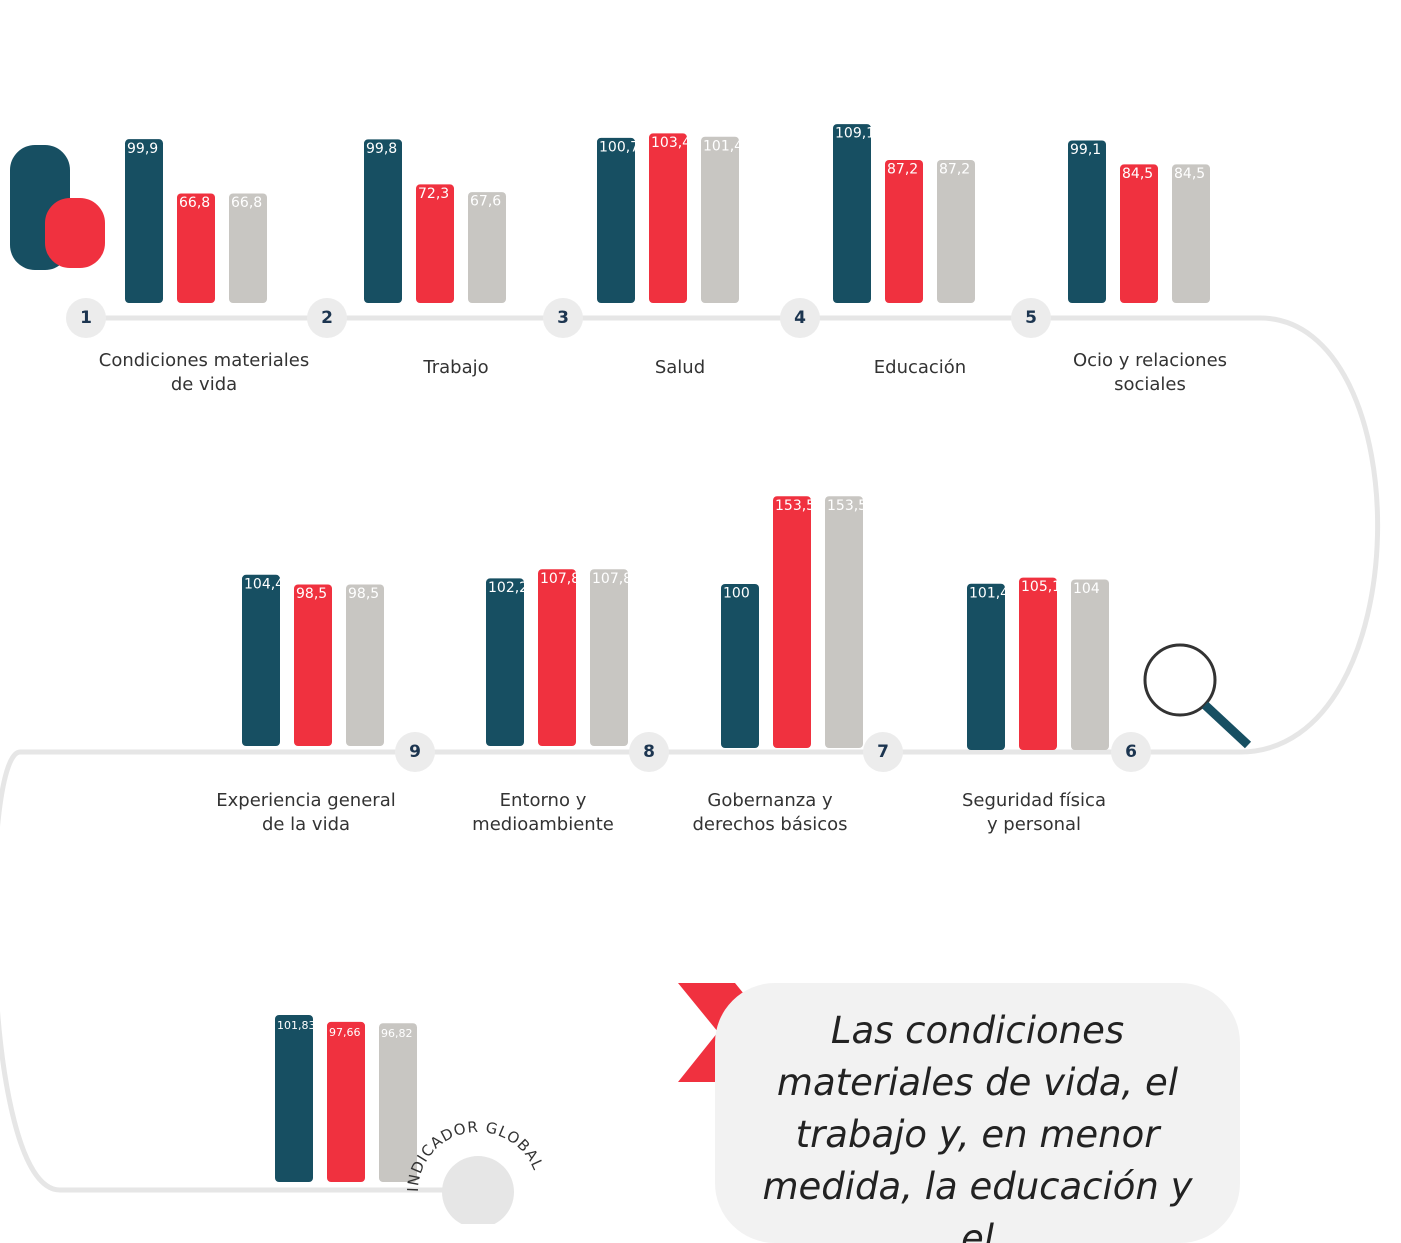 The width and height of the screenshot is (1401, 1243). What do you see at coordinates (619, 147) in the screenshot?
I see `value-label: 100,7` at bounding box center [619, 147].